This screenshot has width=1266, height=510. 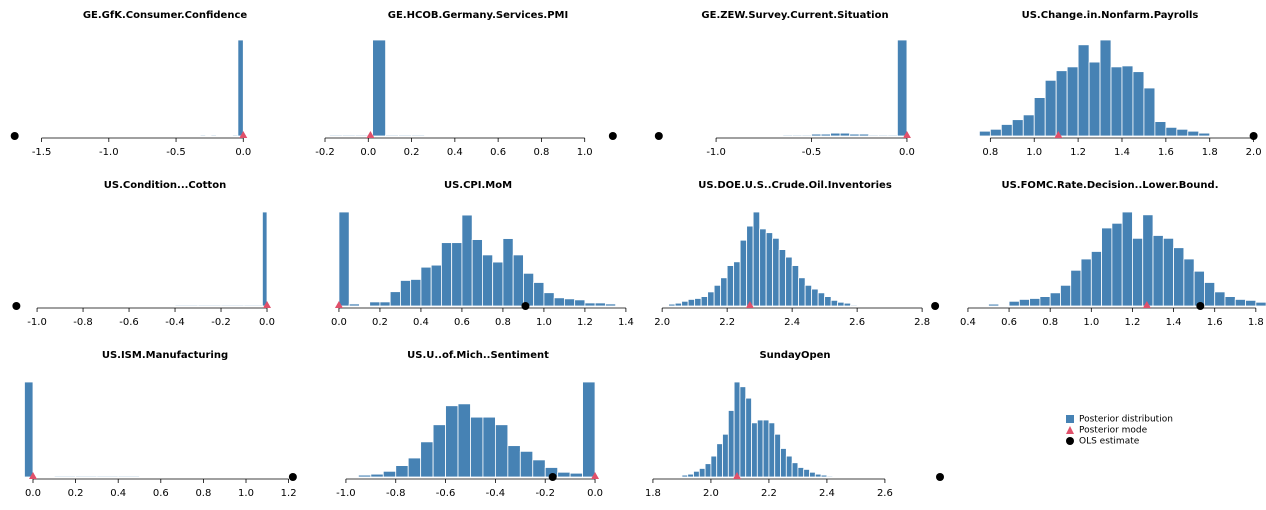 I want to click on x-tick-label: -0.4, so click(x=175, y=322).